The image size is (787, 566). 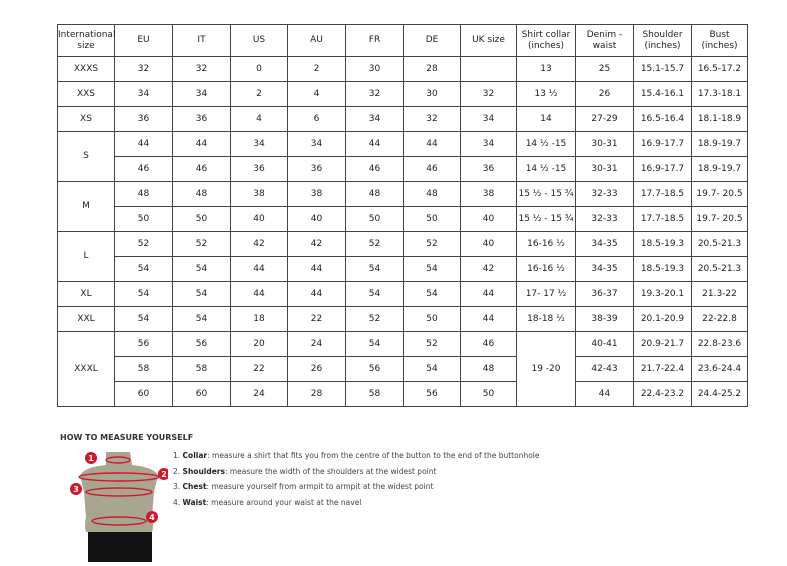 What do you see at coordinates (604, 119) in the screenshot?
I see `table-cell: 27-29` at bounding box center [604, 119].